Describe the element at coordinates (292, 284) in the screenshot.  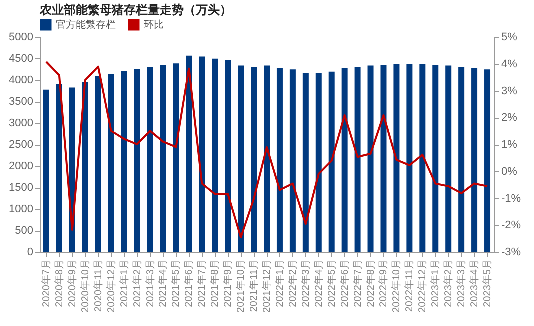
I see `x-tick-label: 2022年2月` at that location.